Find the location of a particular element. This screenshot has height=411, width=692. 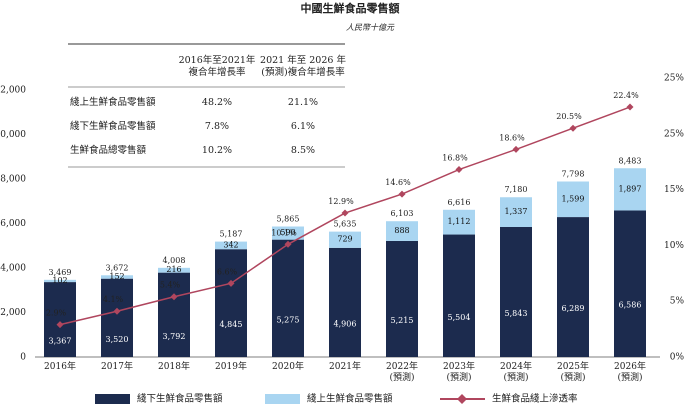

total-label: 8,483 is located at coordinates (630, 160).